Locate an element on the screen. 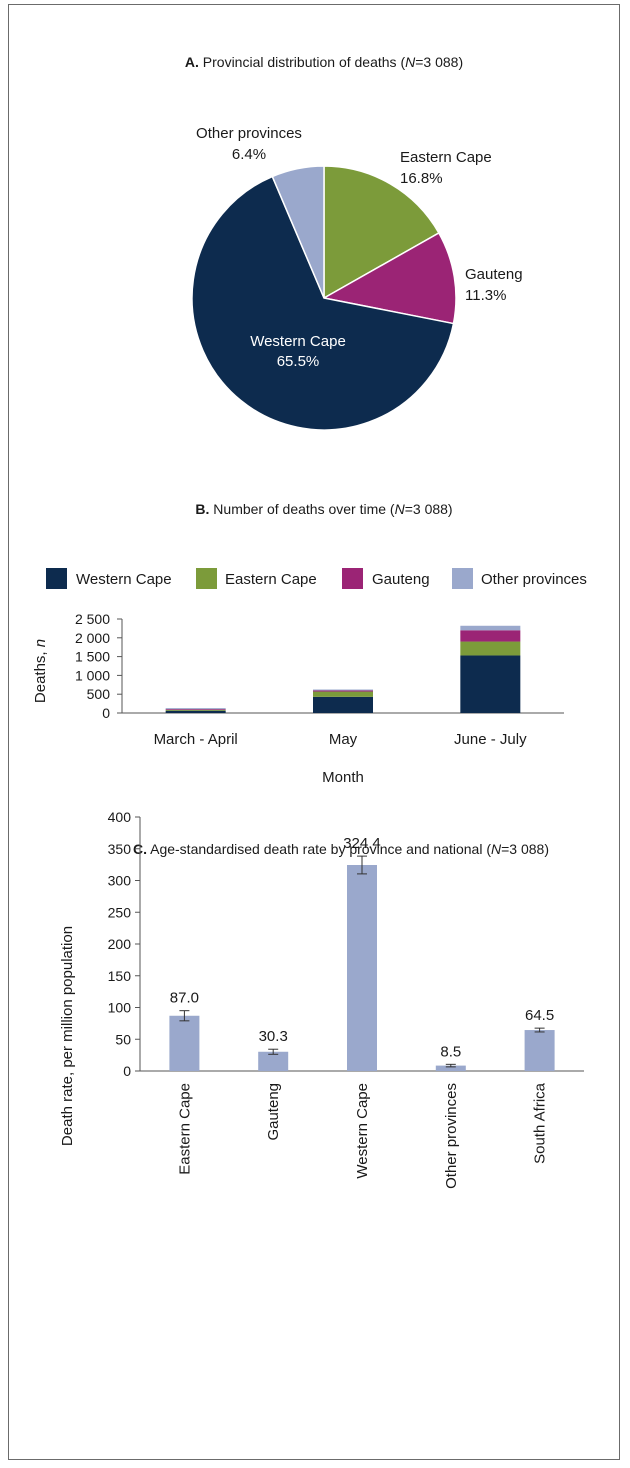  bar-gauteng-may is located at coordinates (343, 691).